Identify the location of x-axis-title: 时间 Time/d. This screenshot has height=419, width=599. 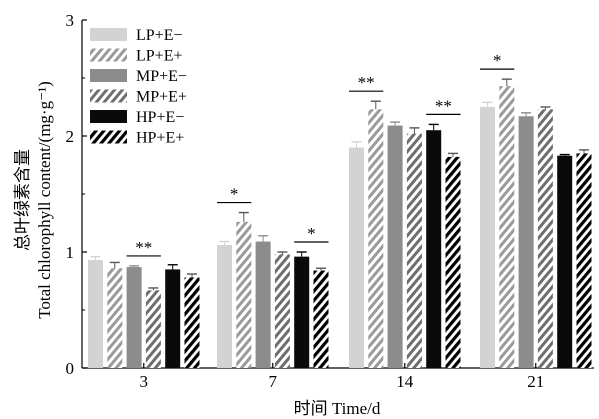
(337, 408).